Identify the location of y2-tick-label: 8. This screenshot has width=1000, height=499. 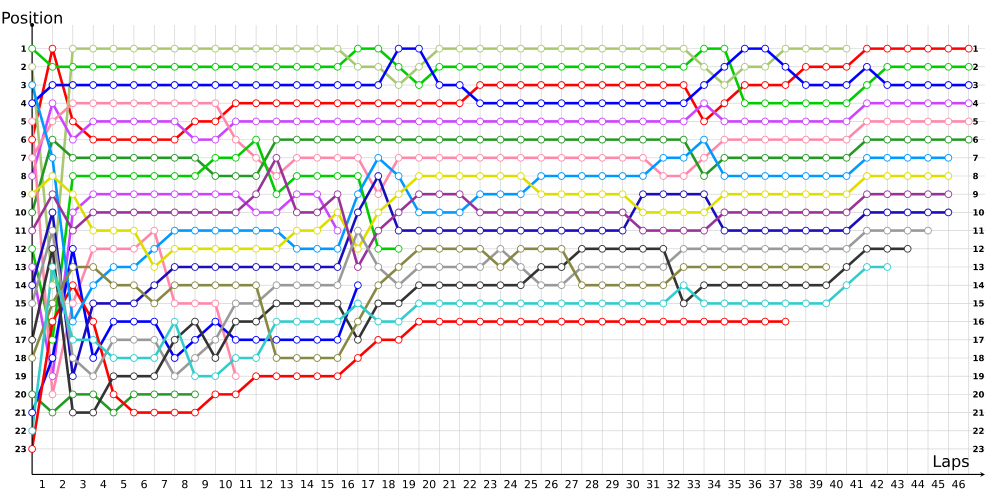
(975, 176).